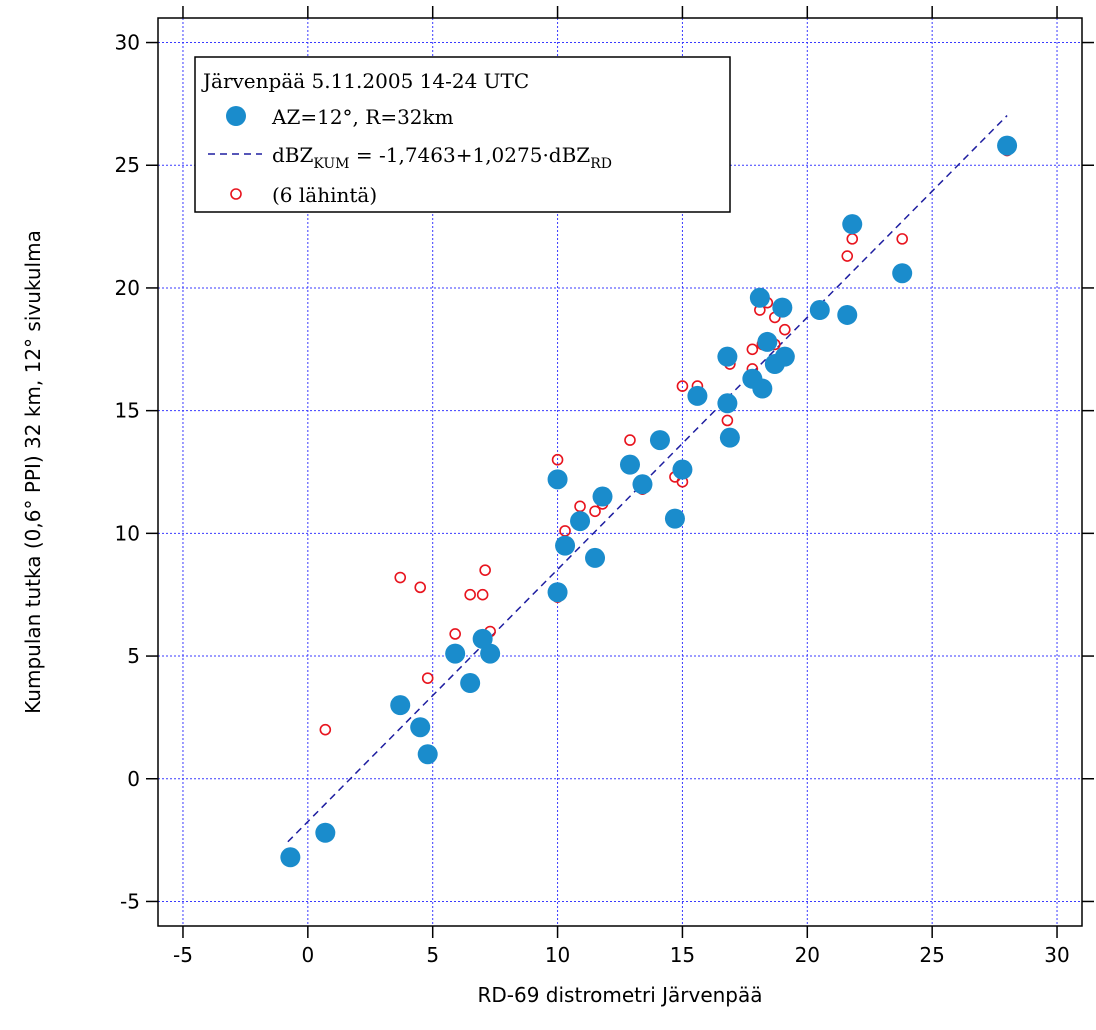 This screenshot has height=1030, width=1096. I want to click on legend-box, so click(462, 134).